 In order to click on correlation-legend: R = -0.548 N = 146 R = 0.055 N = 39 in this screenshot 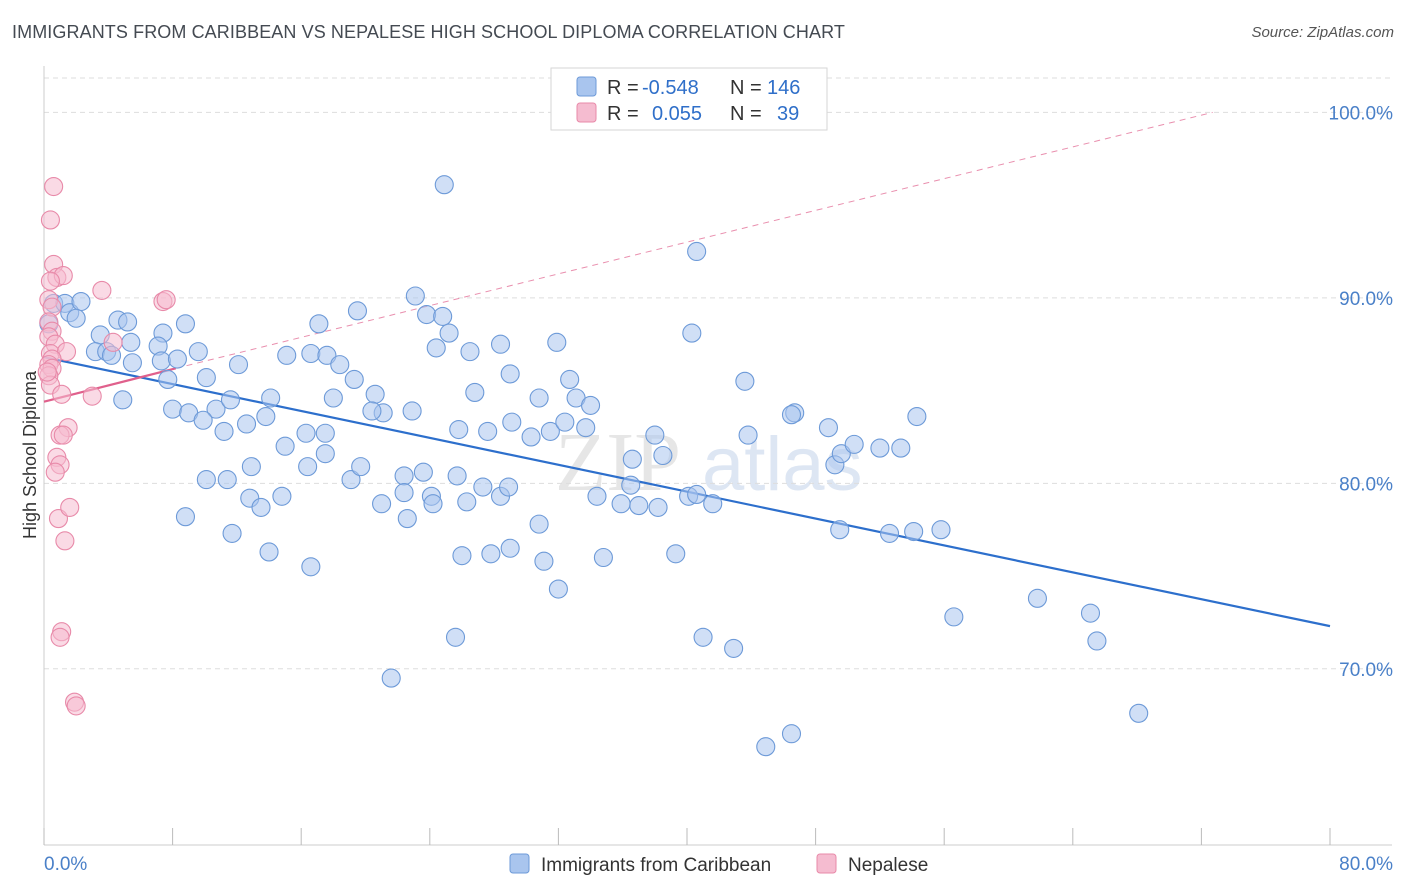, I will do `click(689, 99)`.